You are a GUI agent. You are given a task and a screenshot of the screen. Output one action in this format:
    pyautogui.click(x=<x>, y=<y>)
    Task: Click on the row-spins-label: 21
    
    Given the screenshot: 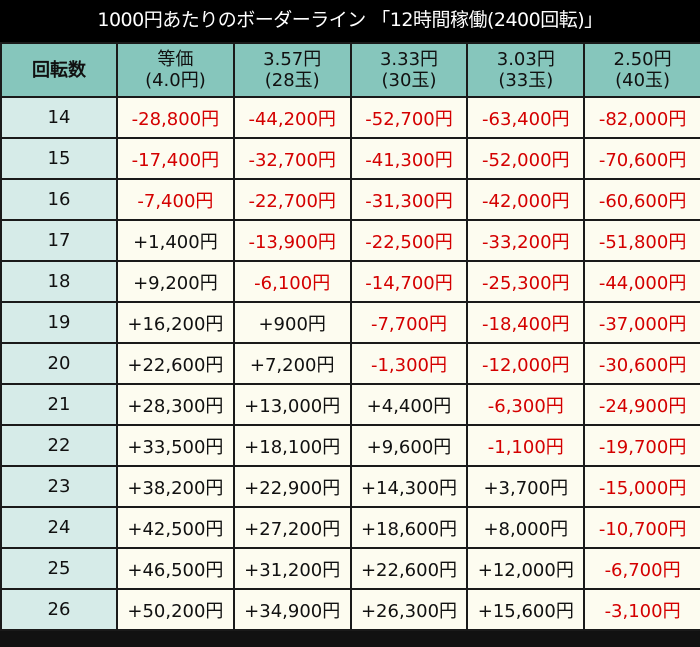 What is the action you would take?
    pyautogui.click(x=59, y=404)
    